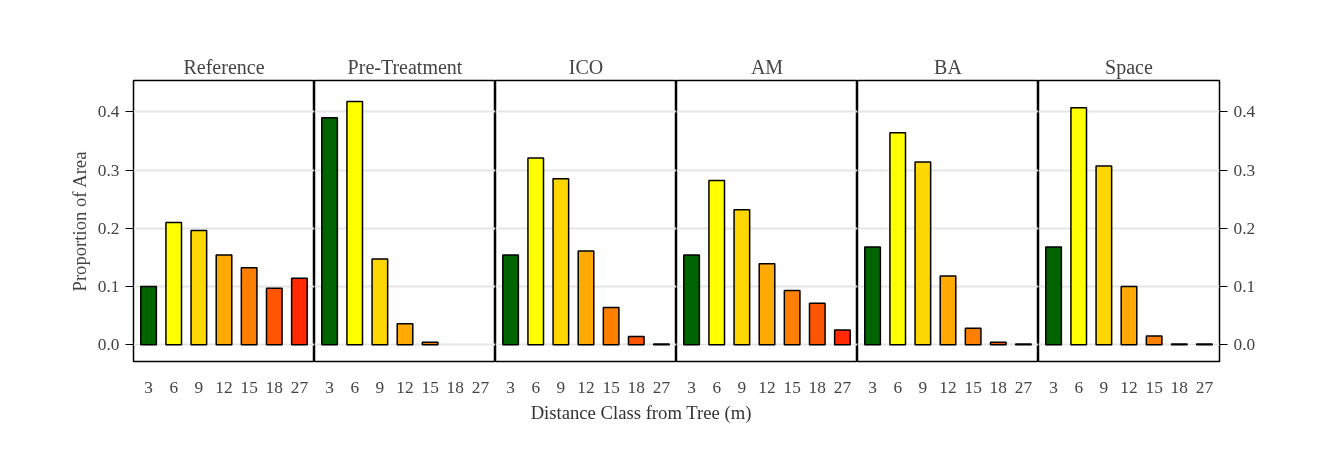 Image resolution: width=1330 pixels, height=463 pixels. What do you see at coordinates (641, 413) in the screenshot?
I see `x-axis-title: Distance Class from Tree (m)` at bounding box center [641, 413].